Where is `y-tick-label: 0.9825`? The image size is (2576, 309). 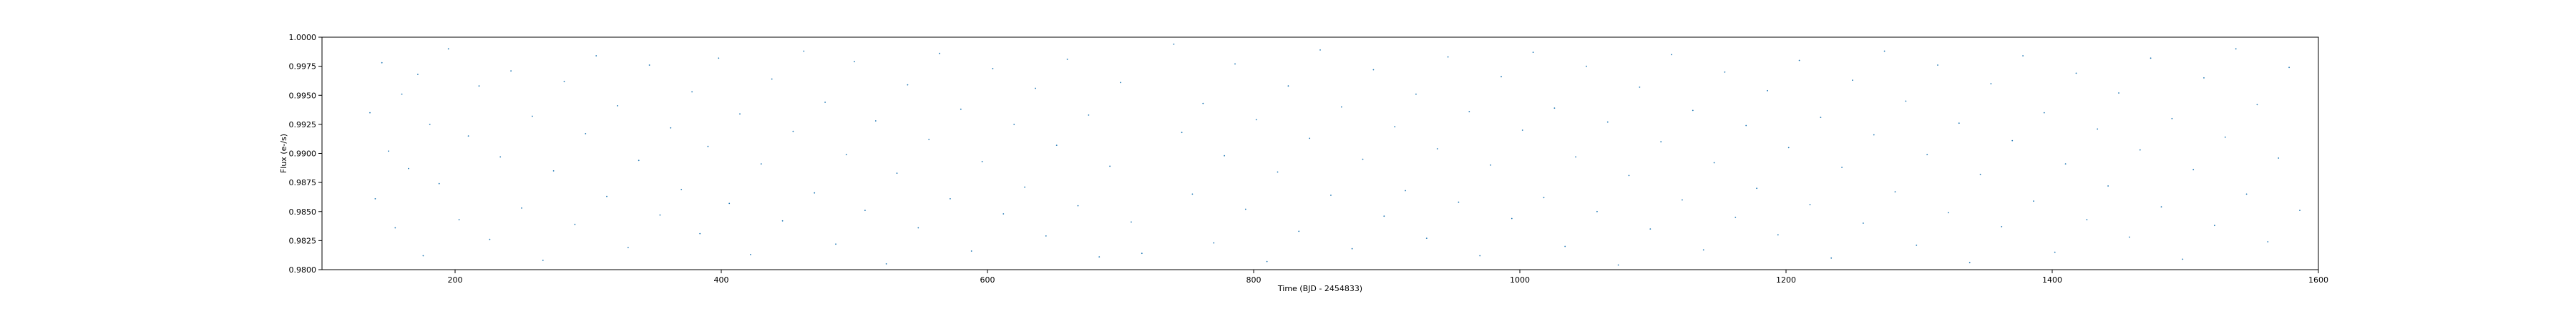
y-tick-label: 0.9825 is located at coordinates (303, 241).